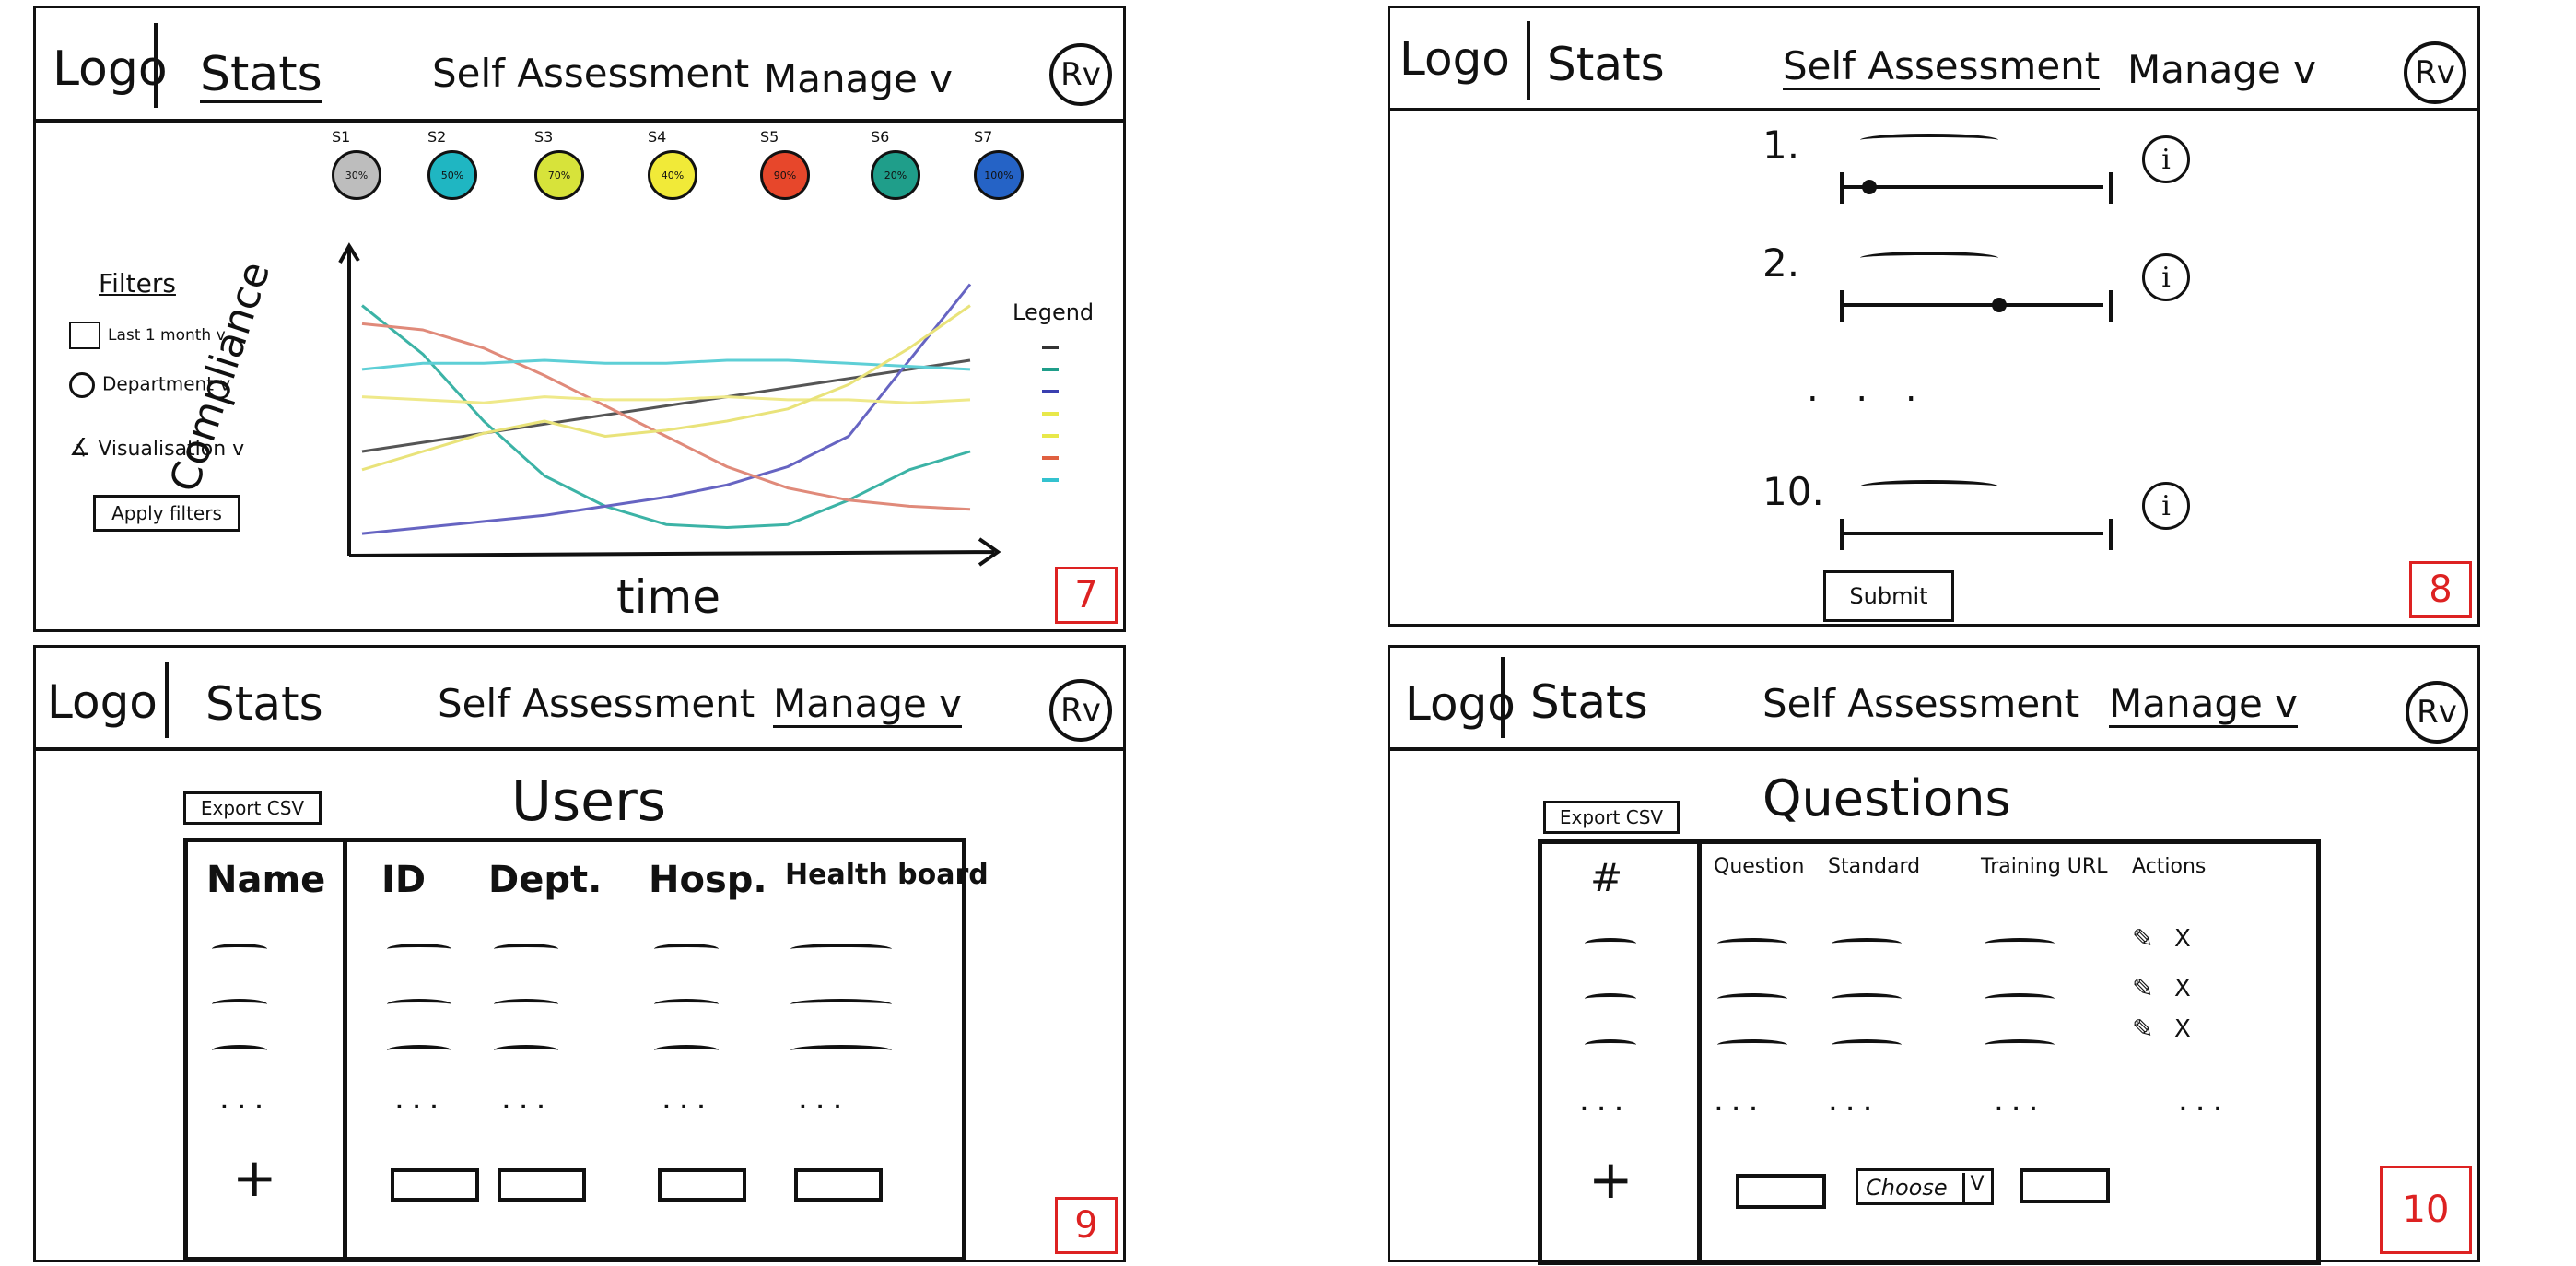  What do you see at coordinates (166, 513) in the screenshot?
I see `apply-filters-button: Apply filters` at bounding box center [166, 513].